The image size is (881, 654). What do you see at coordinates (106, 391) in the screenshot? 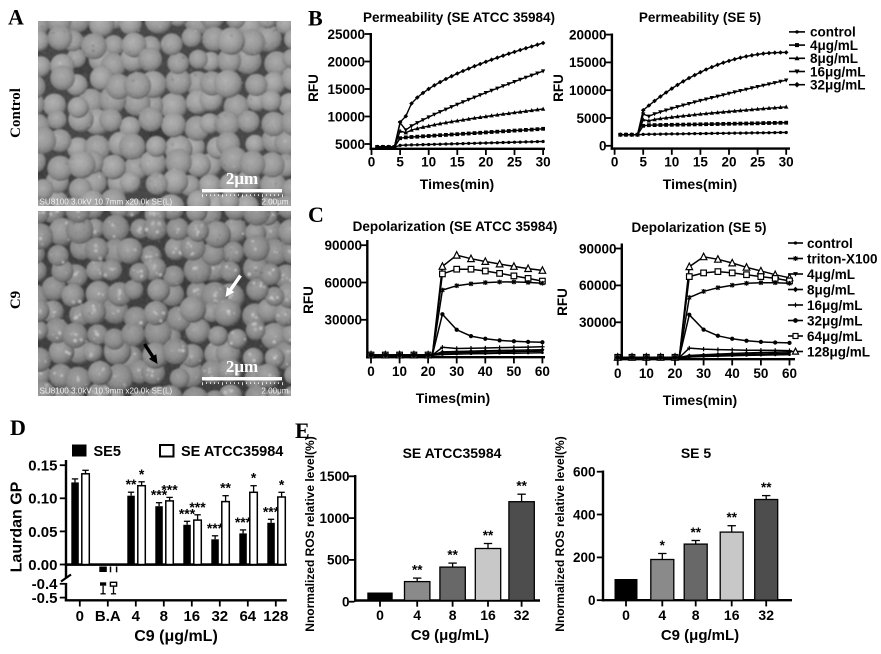
I see `svg-text:SU8100 3.0kV 10.9mm x20.0k SE(: SU8100 3.0kV 10.9mm x20.0k SE(L)` at bounding box center [106, 391].